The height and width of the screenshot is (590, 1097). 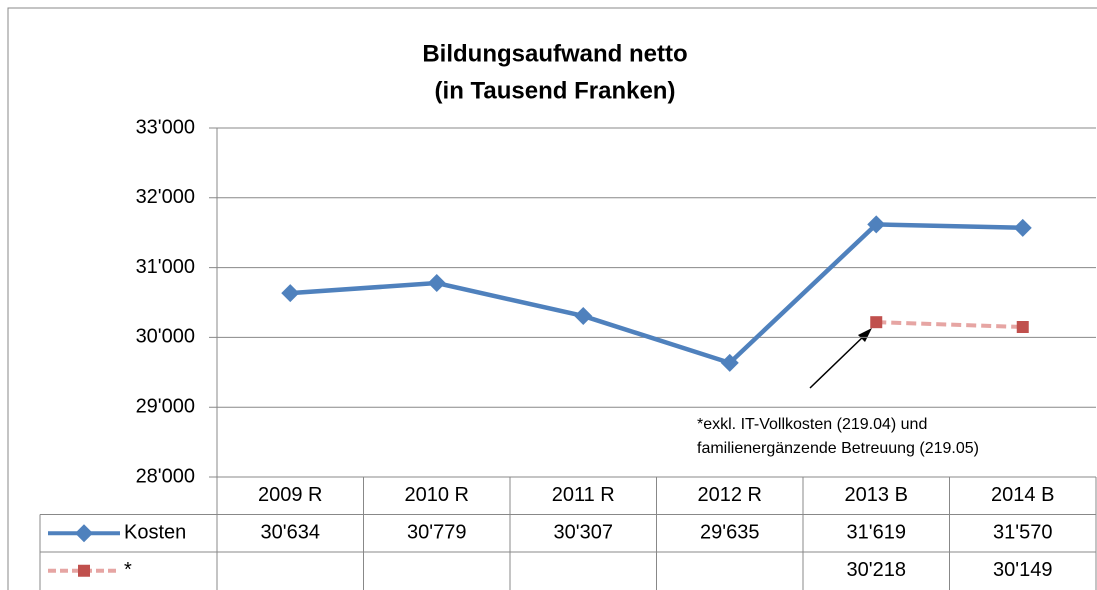 I want to click on data-label: 31'619, so click(x=876, y=533).